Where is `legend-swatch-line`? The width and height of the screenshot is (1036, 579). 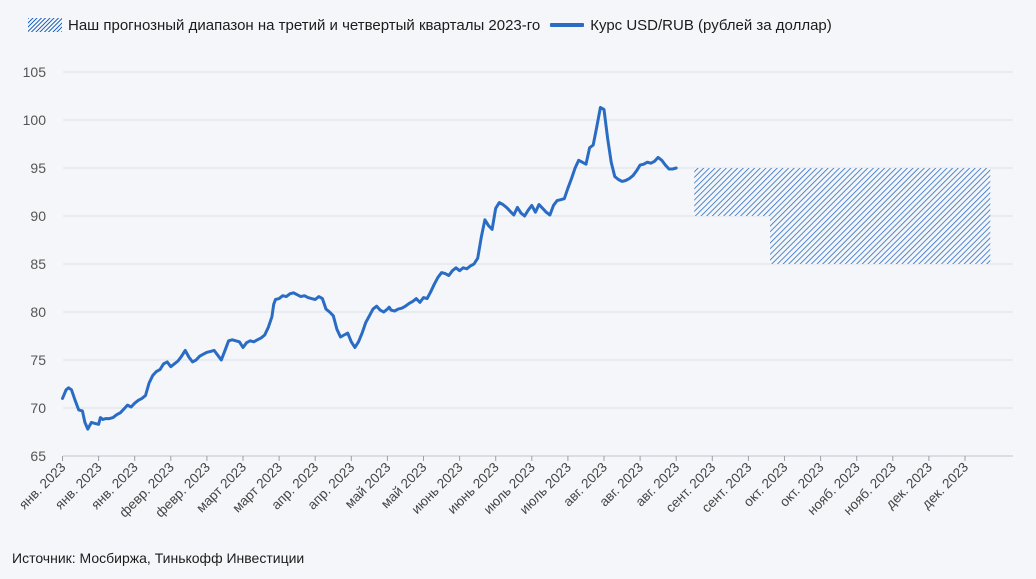
legend-swatch-line is located at coordinates (567, 25).